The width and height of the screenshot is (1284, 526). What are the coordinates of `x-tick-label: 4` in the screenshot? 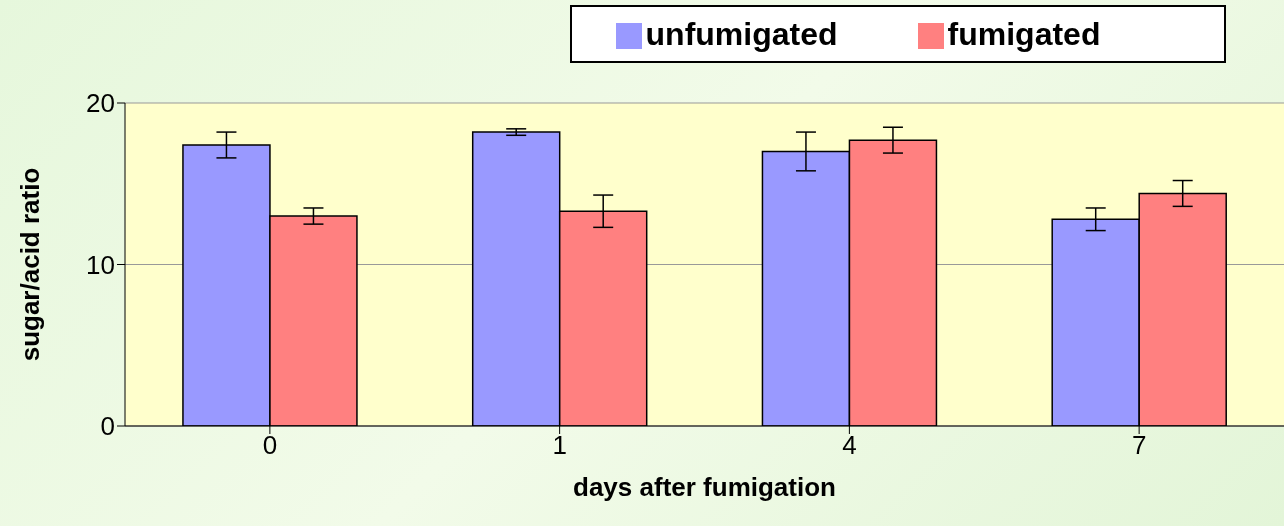 It's located at (849, 445).